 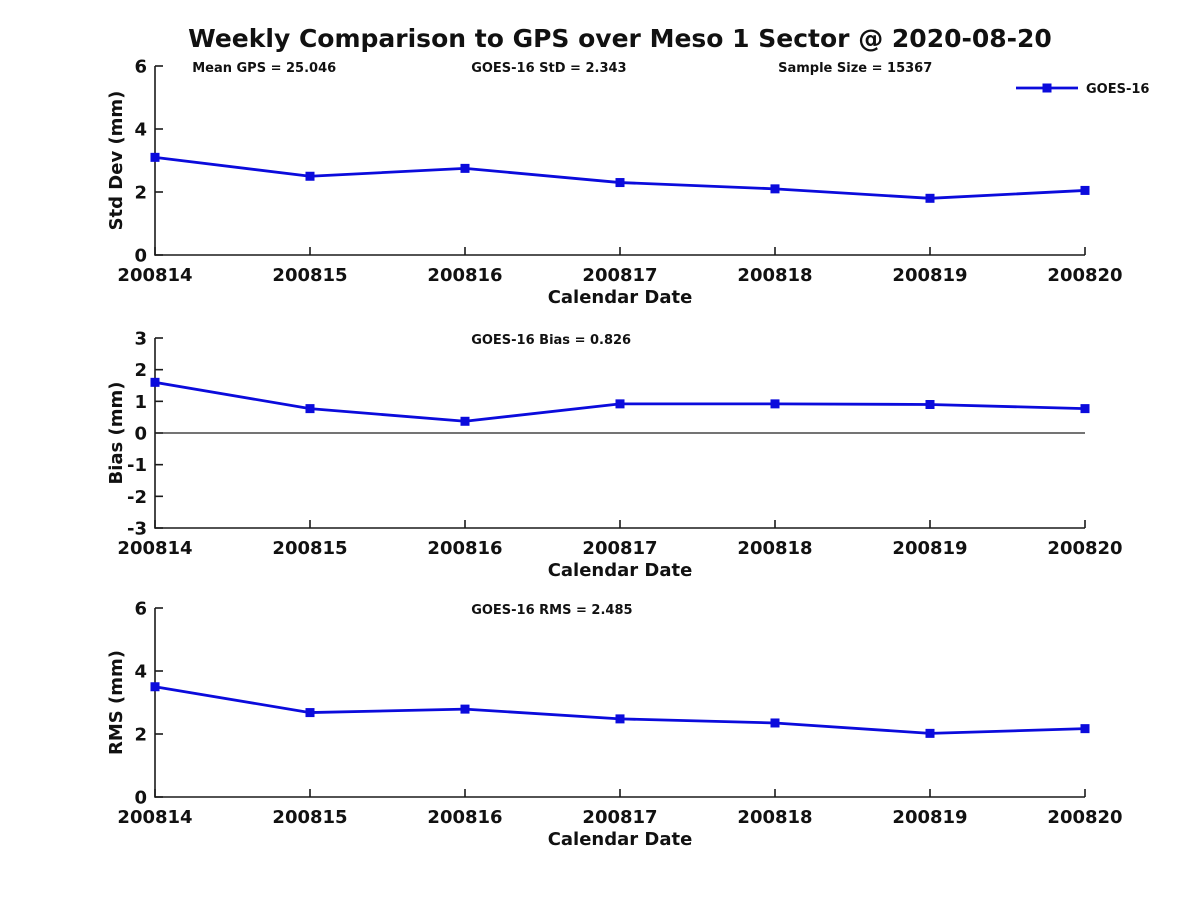 What do you see at coordinates (264, 68) in the screenshot?
I see `annotation-std-dev-0: Mean GPS = 25.046` at bounding box center [264, 68].